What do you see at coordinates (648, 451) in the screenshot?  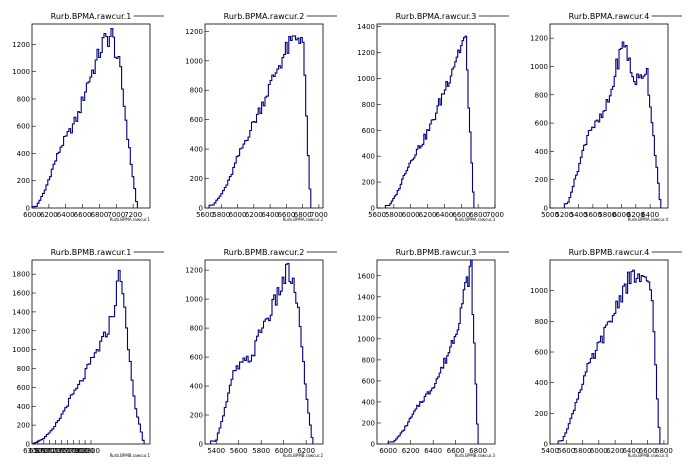 I see `x-tick-label: 6600` at bounding box center [648, 451].